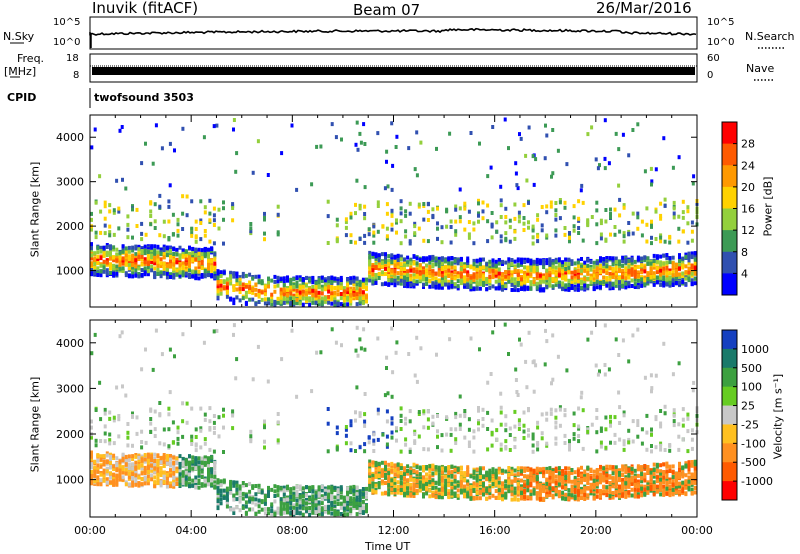  I want to click on nsky-tick-top: 10^5, so click(67, 22).